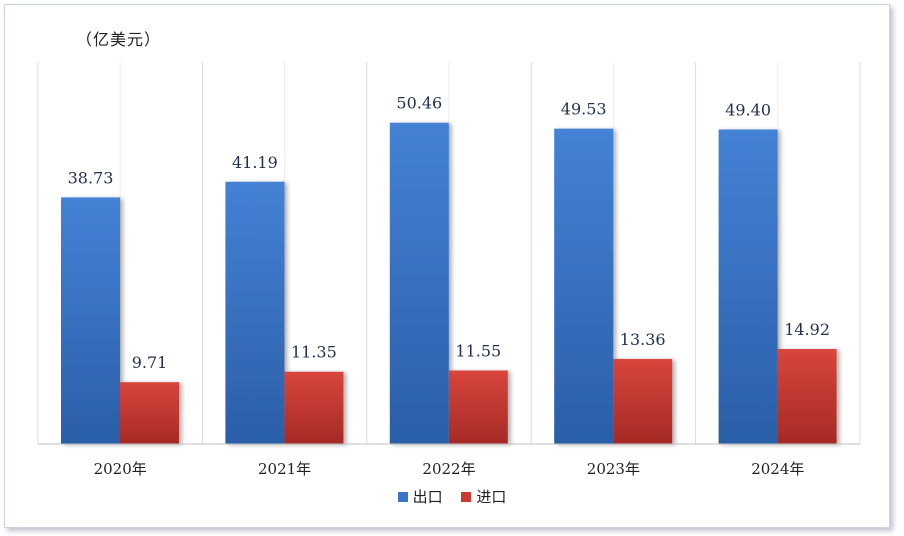  I want to click on legend-label-import: 进口, so click(491, 497).